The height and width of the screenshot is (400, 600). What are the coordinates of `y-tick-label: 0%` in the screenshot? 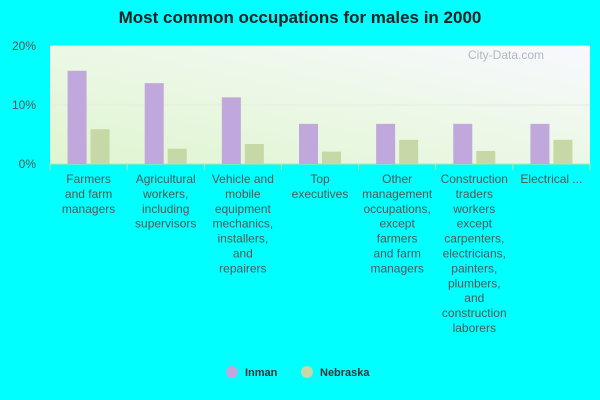 It's located at (28, 164).